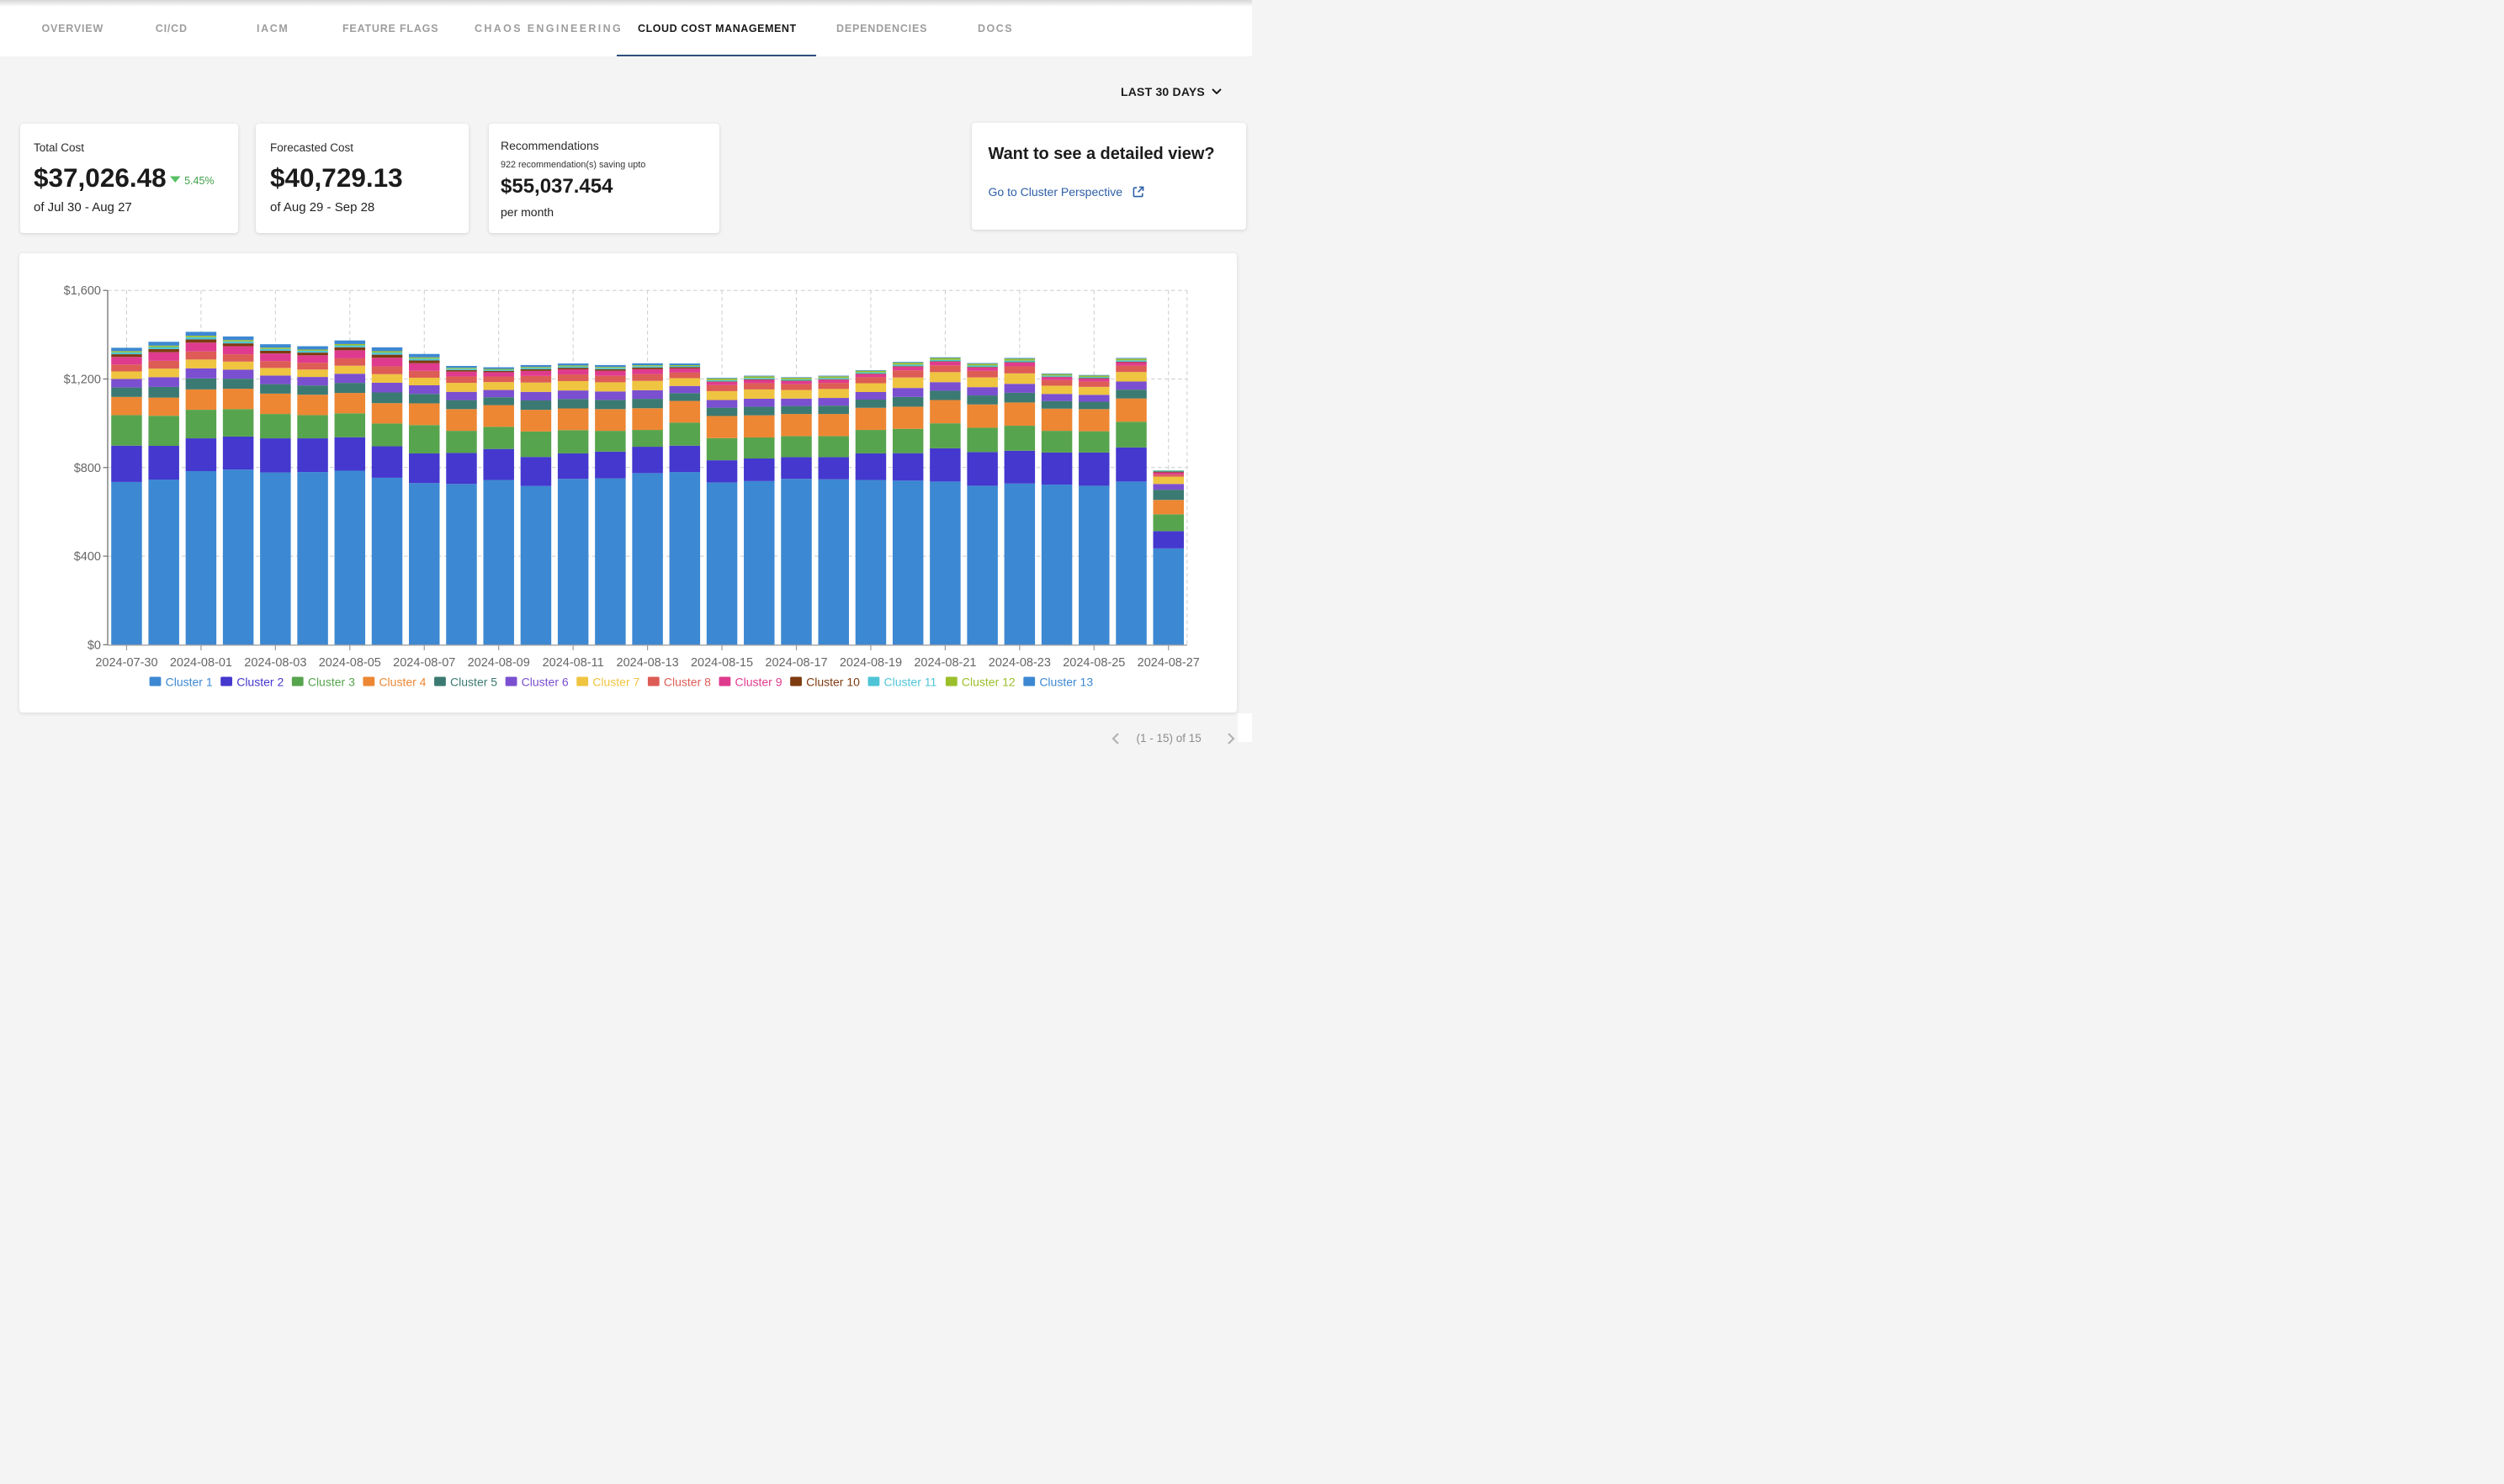 The image size is (2504, 1484). What do you see at coordinates (1094, 663) in the screenshot?
I see `svg-text: 2024-08-25` at bounding box center [1094, 663].